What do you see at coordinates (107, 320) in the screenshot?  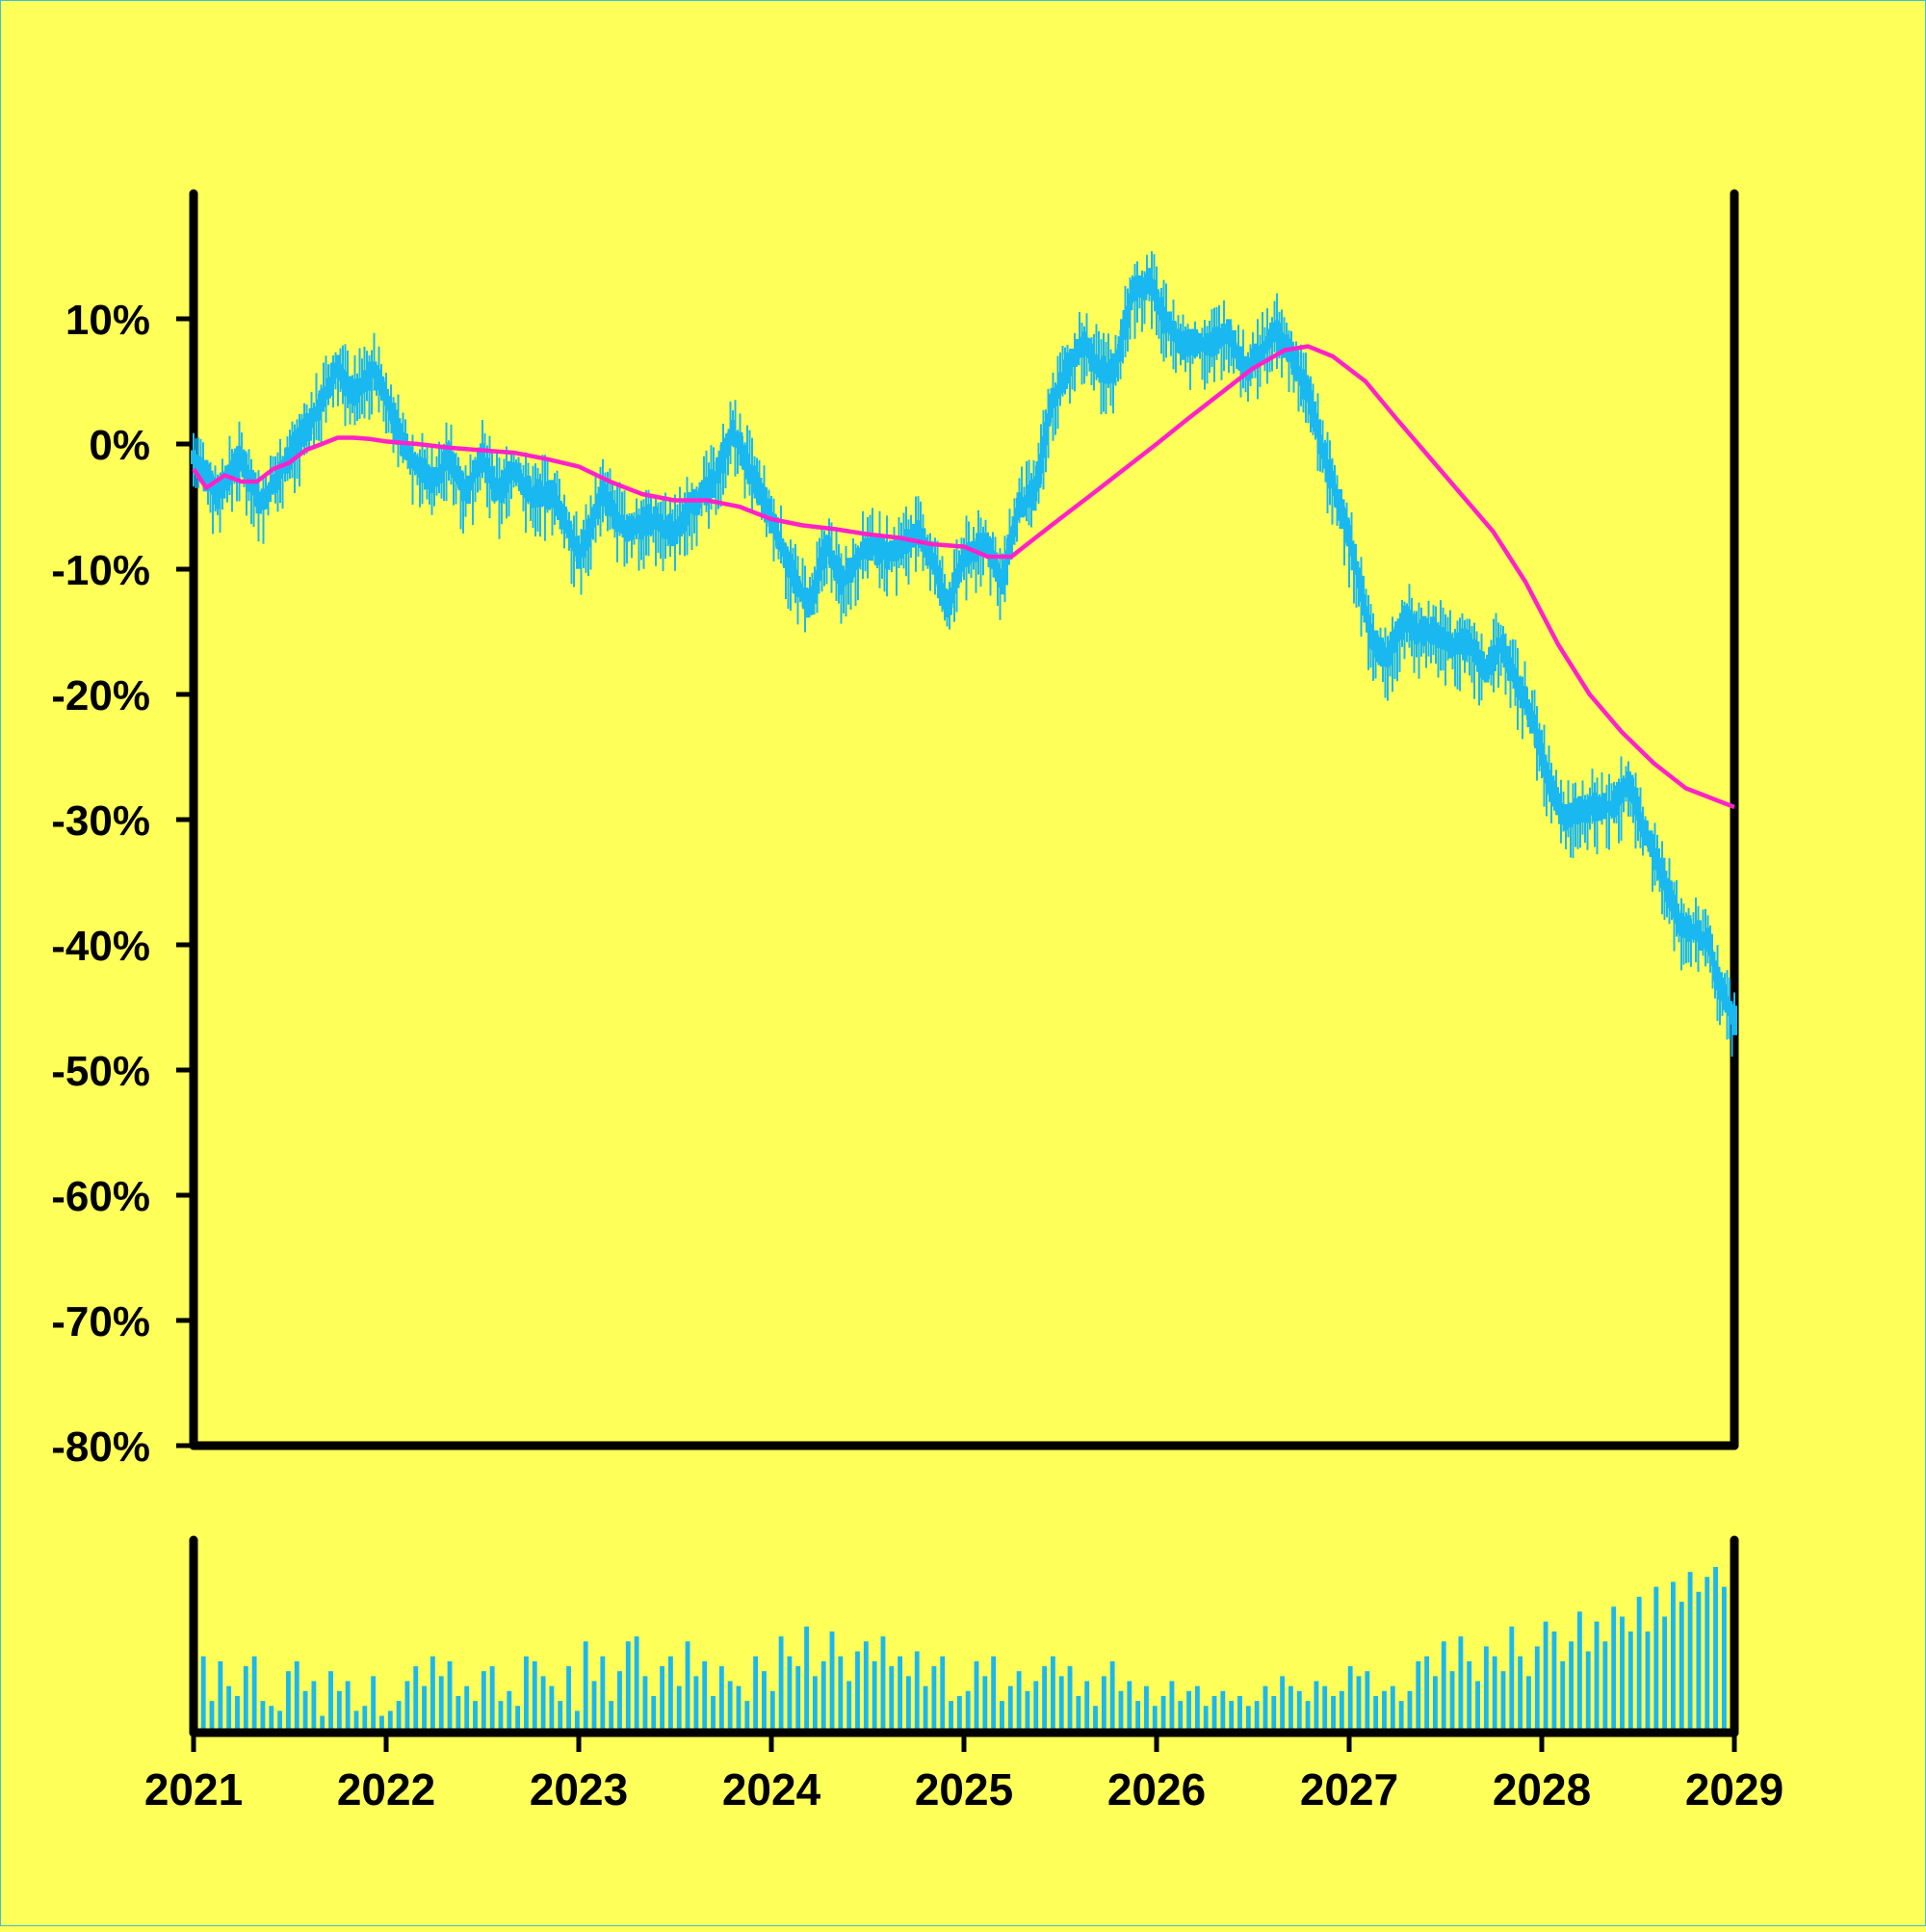 I see `y-tick-label: 10%` at bounding box center [107, 320].